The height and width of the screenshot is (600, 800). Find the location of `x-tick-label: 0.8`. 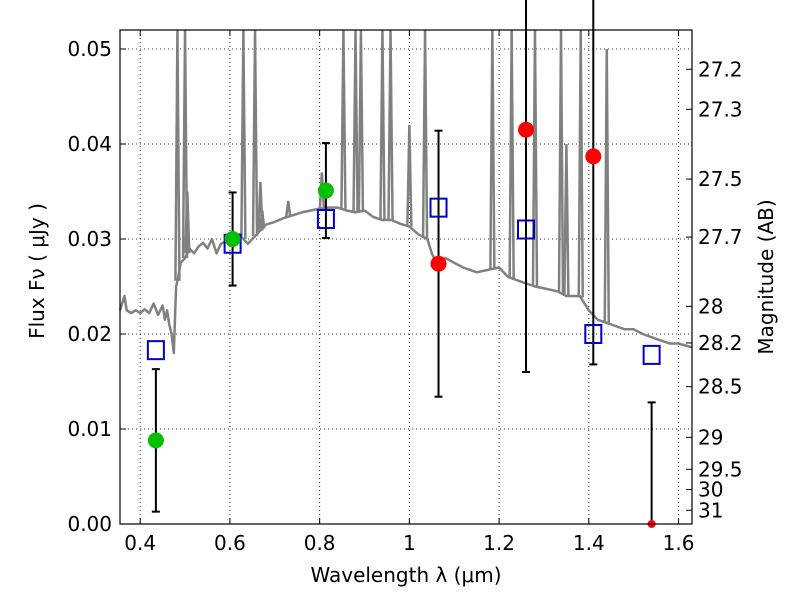

x-tick-label: 0.8 is located at coordinates (320, 543).